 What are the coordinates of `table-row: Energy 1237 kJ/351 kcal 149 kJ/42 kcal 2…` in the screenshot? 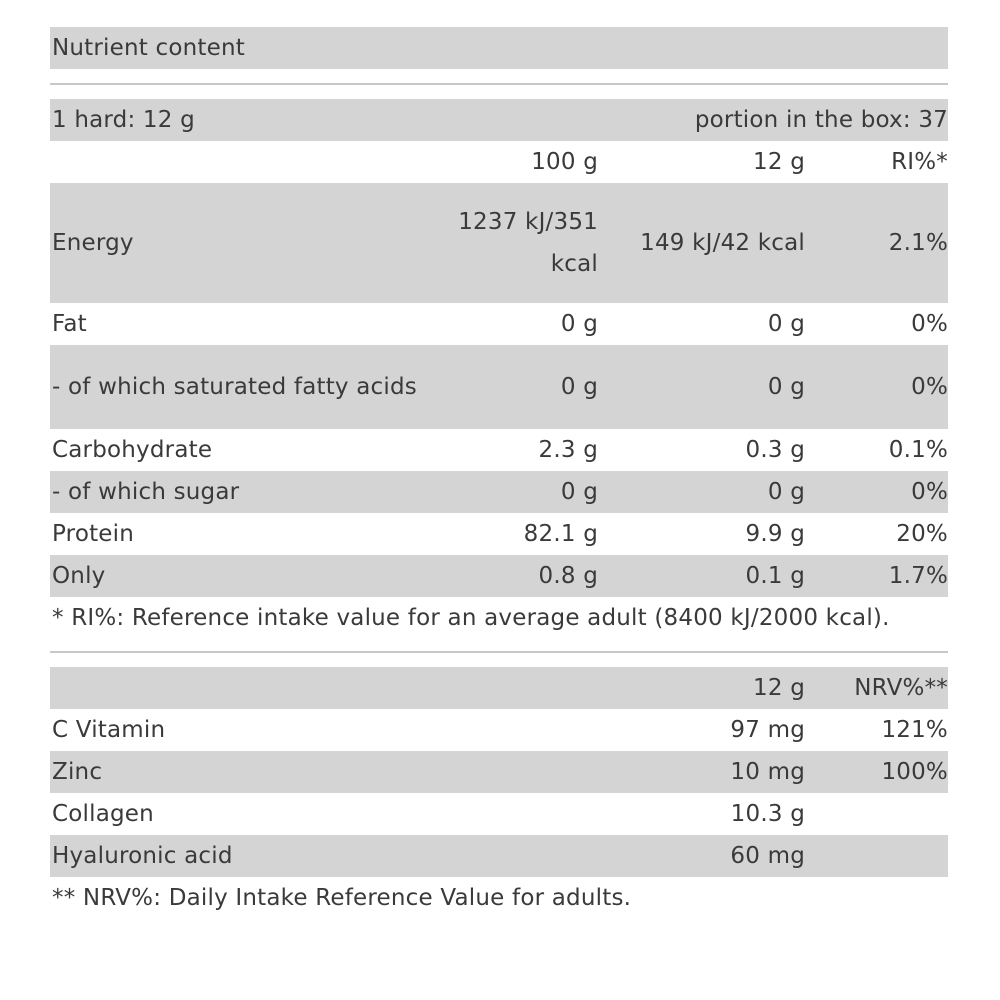 It's located at (499, 243).